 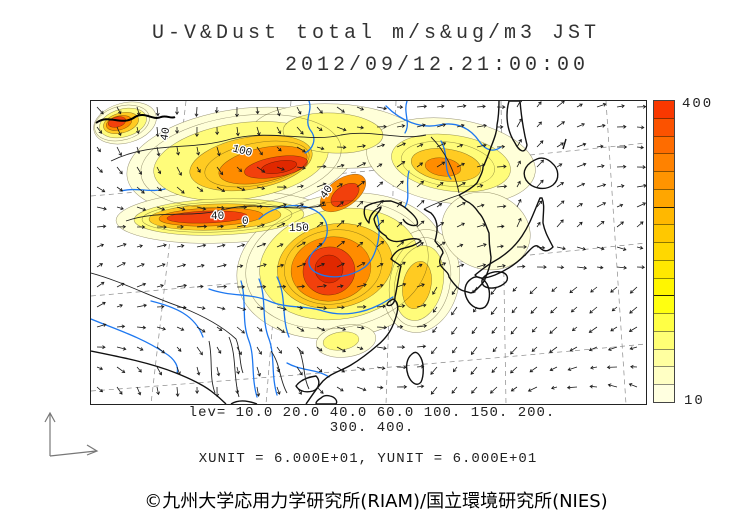 What do you see at coordinates (74, 450) in the screenshot?
I see `x-axis-arrow-icon` at bounding box center [74, 450].